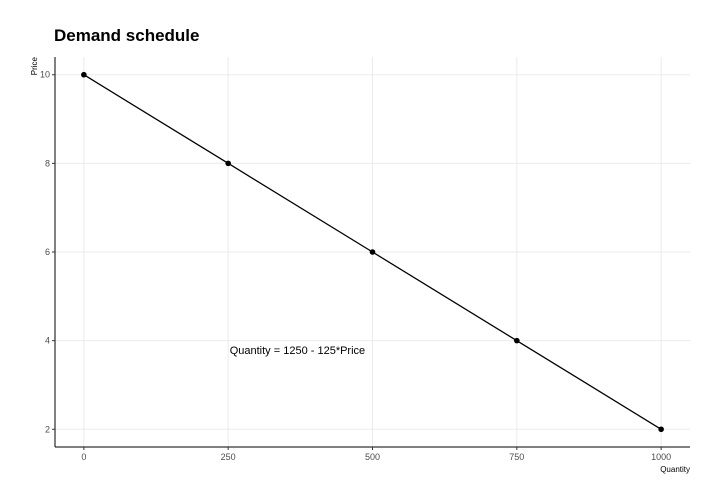  Describe the element at coordinates (516, 457) in the screenshot. I see `x-tick-label: 750` at that location.